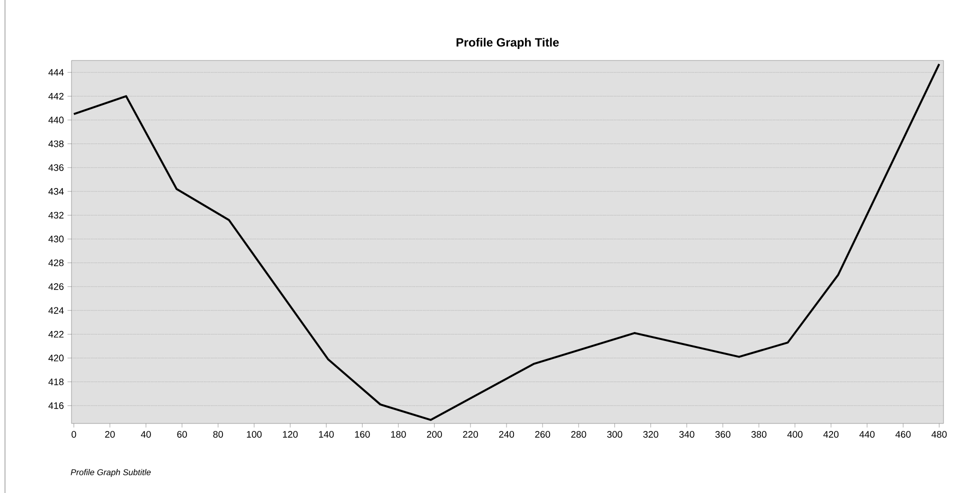  I want to click on x-tick-label: 140, so click(326, 434).